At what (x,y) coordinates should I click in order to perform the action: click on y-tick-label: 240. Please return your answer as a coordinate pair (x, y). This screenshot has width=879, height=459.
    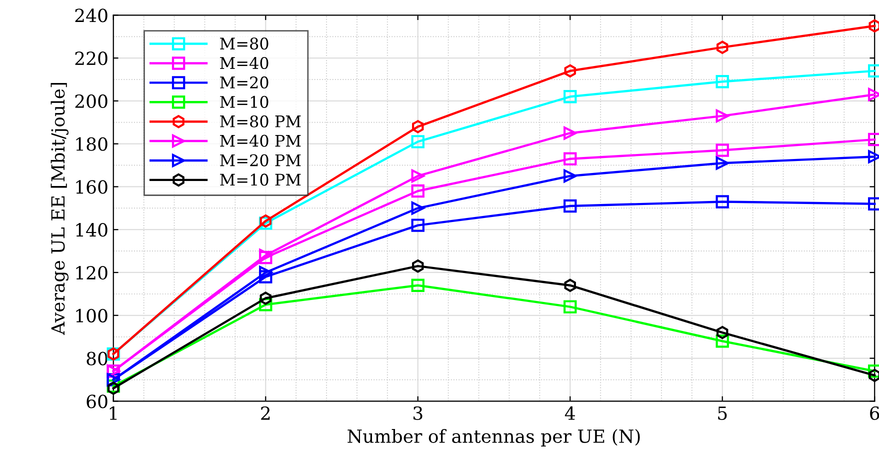
    Looking at the image, I should click on (91, 15).